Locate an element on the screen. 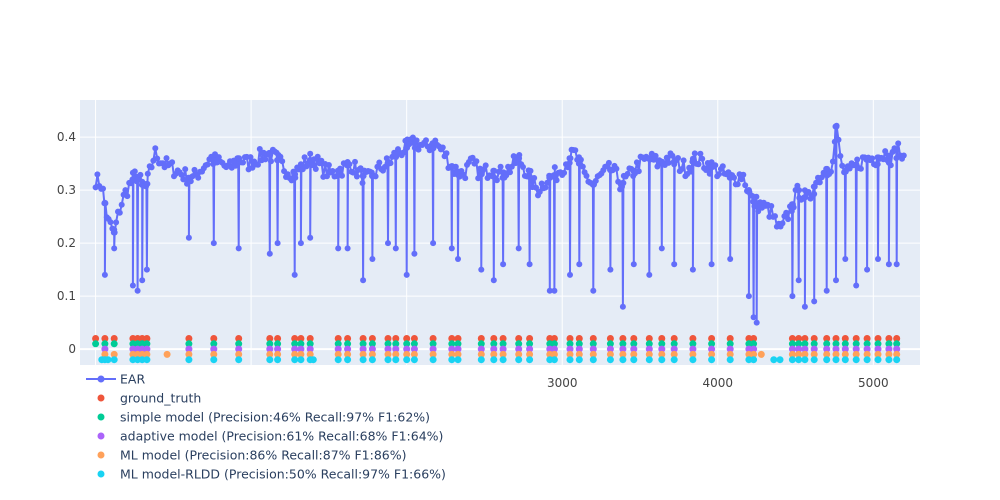  x-axis: 3000 4000 5000 is located at coordinates (718, 383).